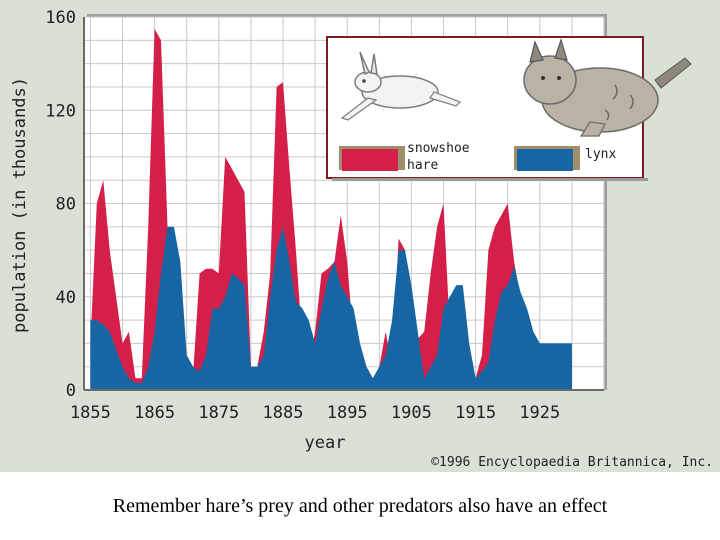 This screenshot has width=720, height=540. I want to click on y-tick-label: 120, so click(60, 111).